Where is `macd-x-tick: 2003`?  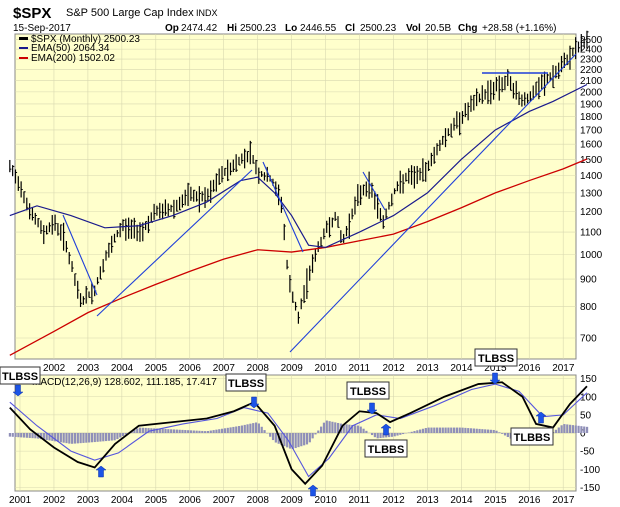
macd-x-tick: 2003 is located at coordinates (88, 500).